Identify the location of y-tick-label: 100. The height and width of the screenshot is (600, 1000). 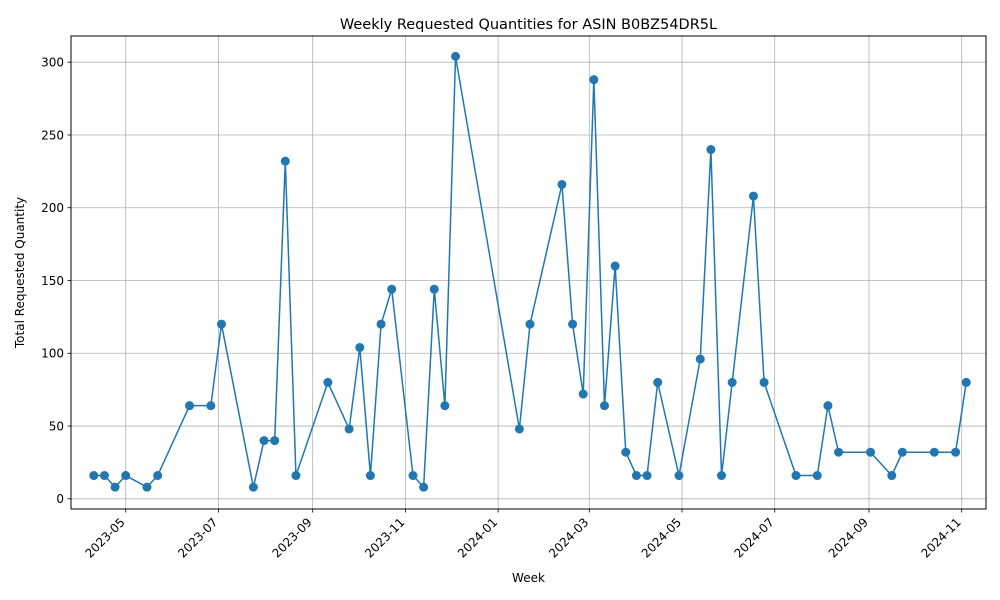
(52, 354).